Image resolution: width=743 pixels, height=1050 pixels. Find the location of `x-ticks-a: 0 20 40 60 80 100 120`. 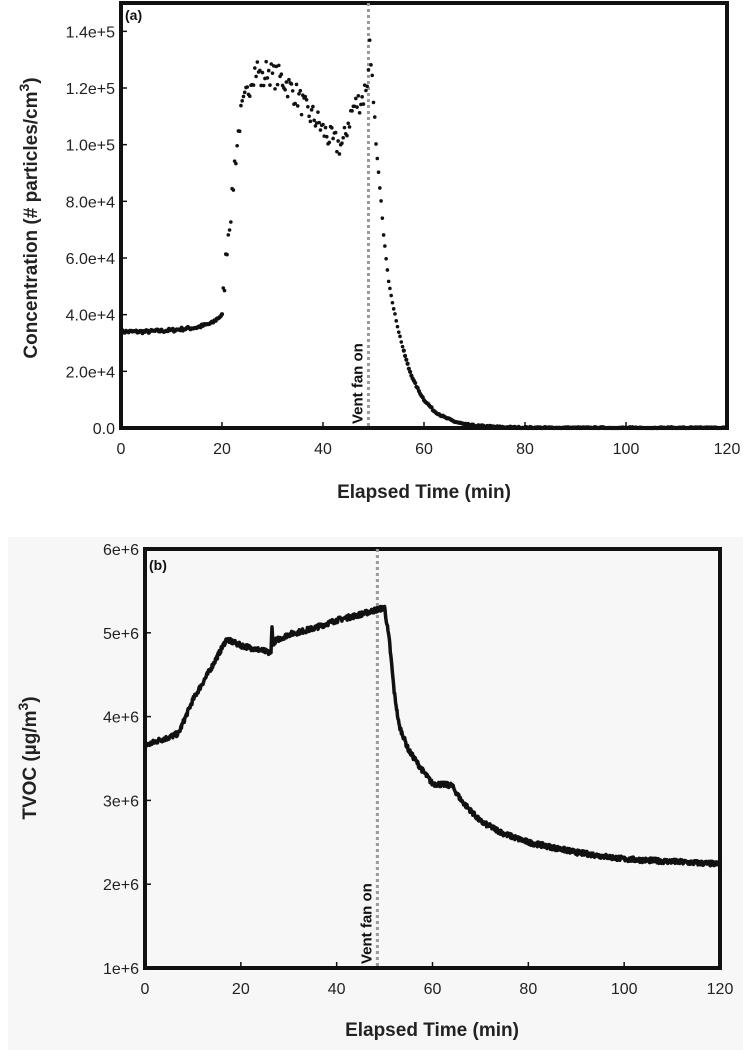

x-ticks-a: 0 20 40 60 80 100 120 is located at coordinates (429, 440).